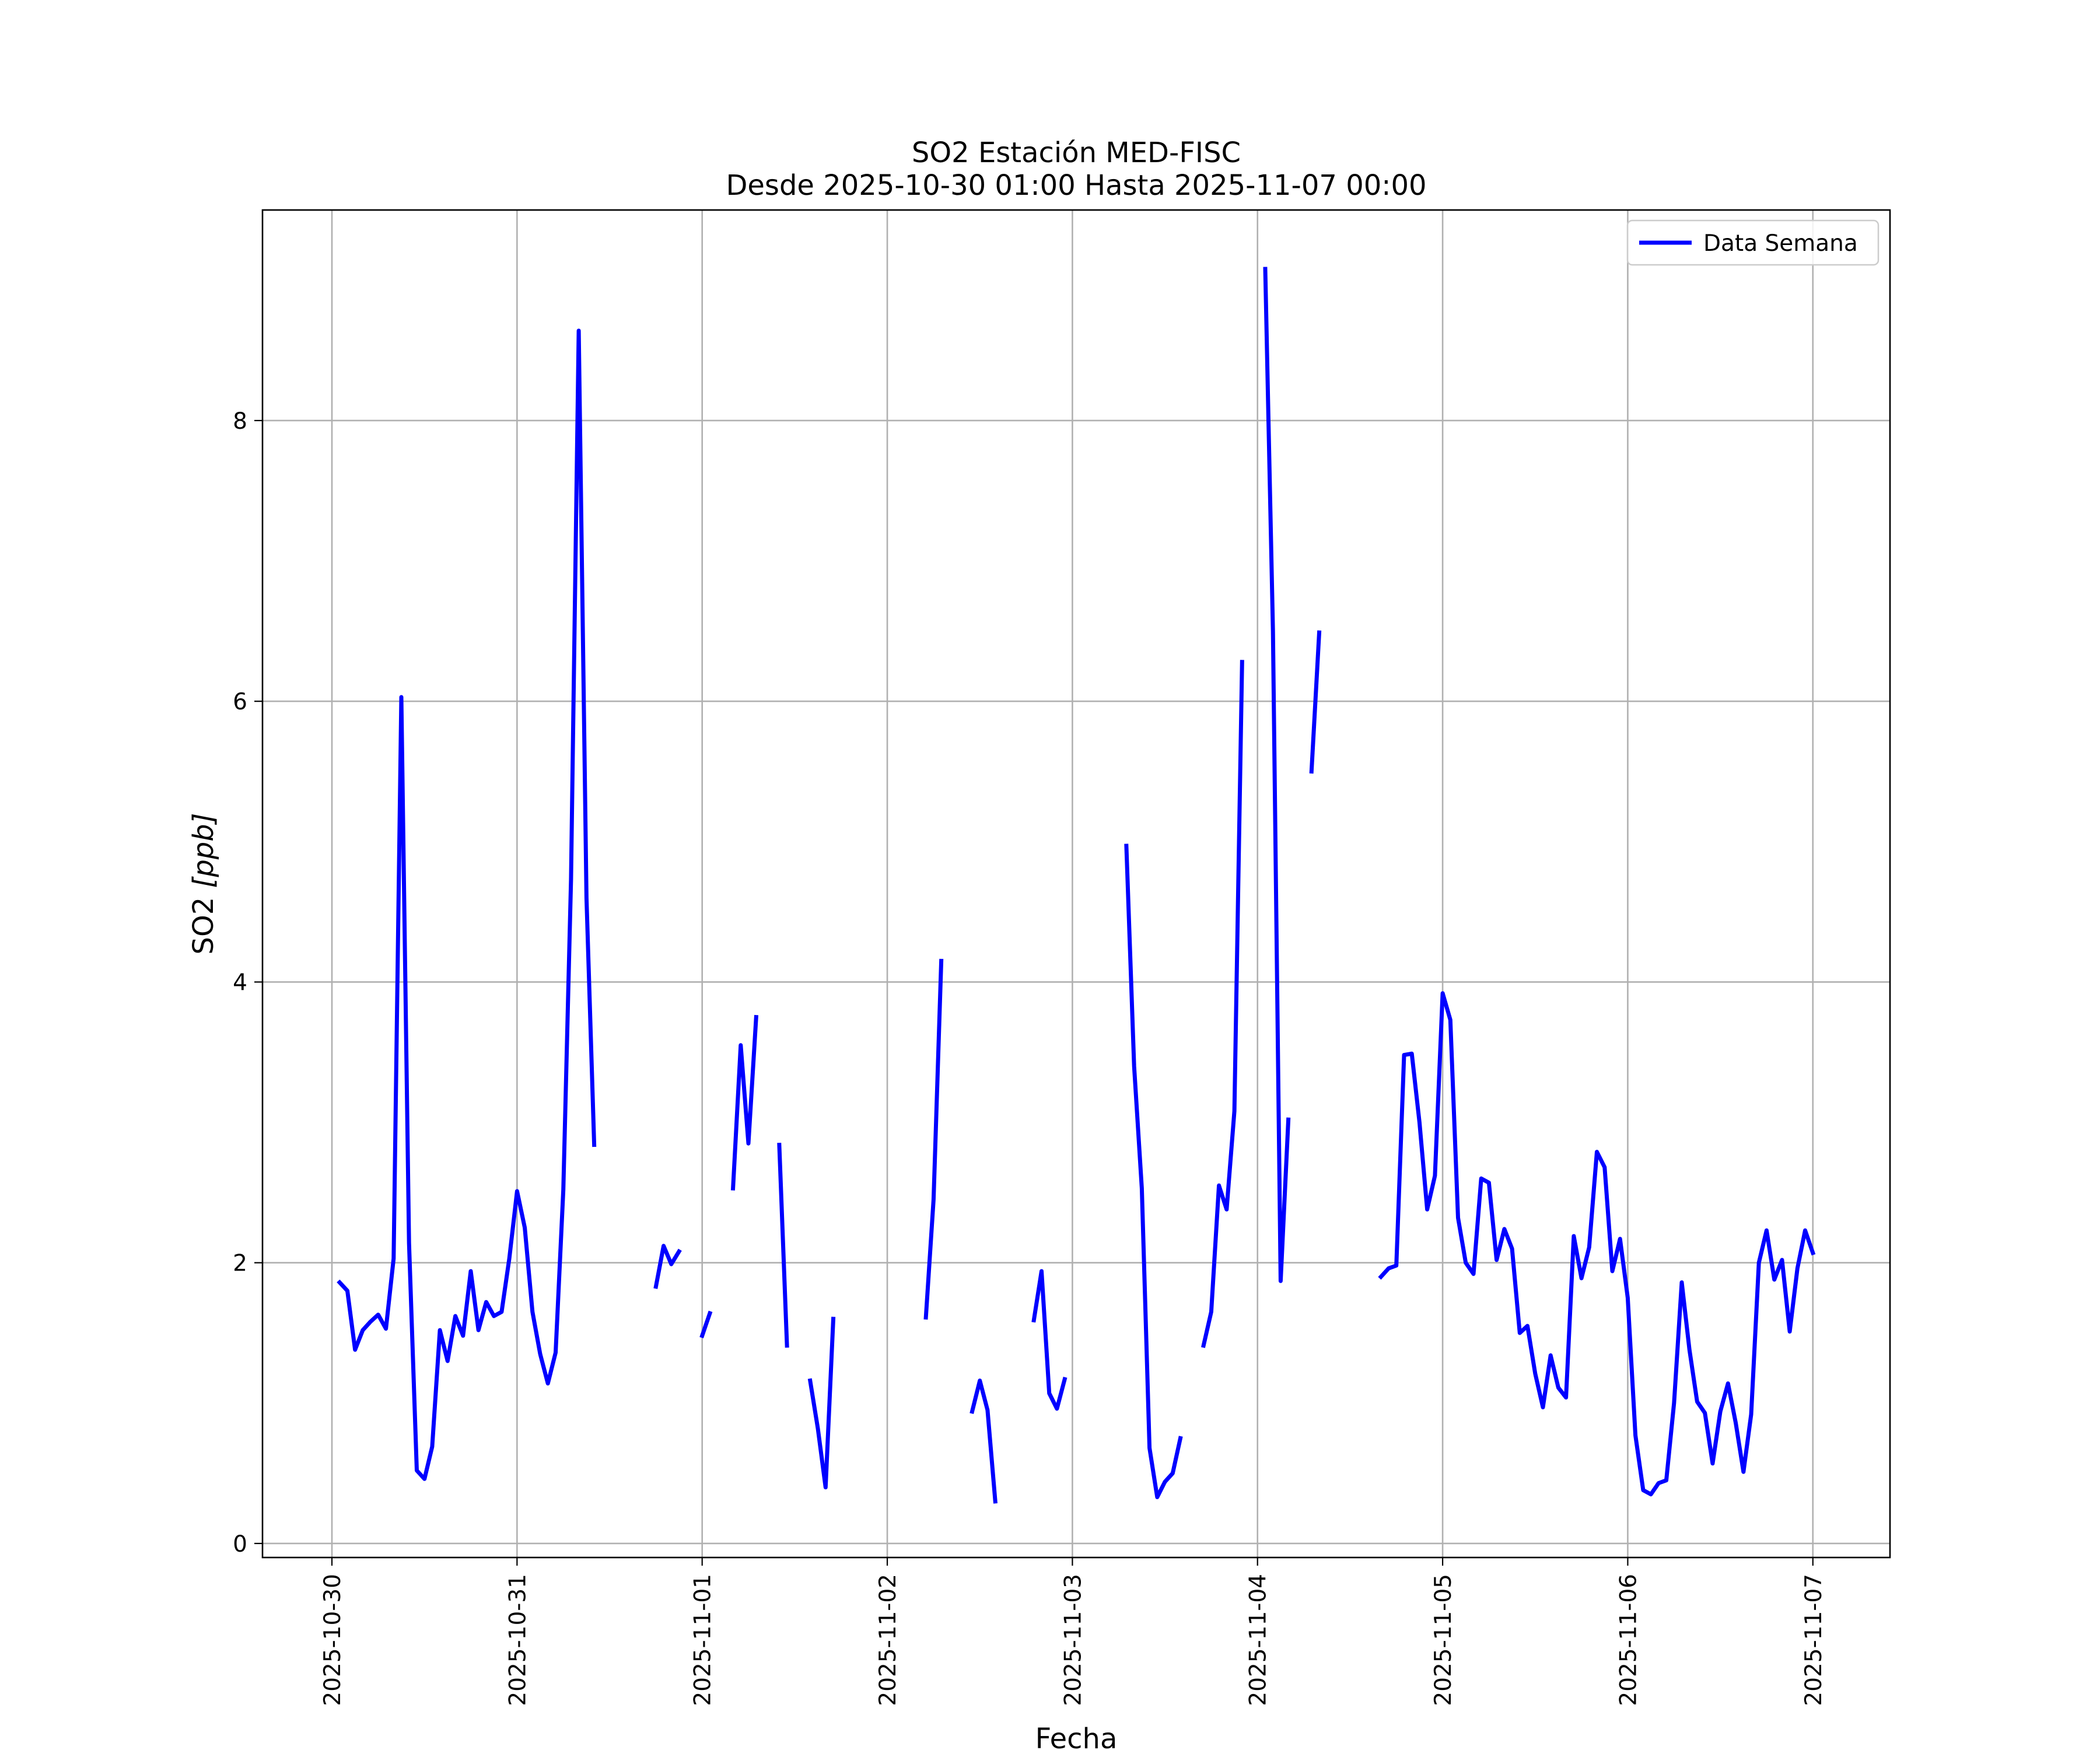  Describe the element at coordinates (518, 1640) in the screenshot. I see `x-tick-label: 2025-10-31` at that location.